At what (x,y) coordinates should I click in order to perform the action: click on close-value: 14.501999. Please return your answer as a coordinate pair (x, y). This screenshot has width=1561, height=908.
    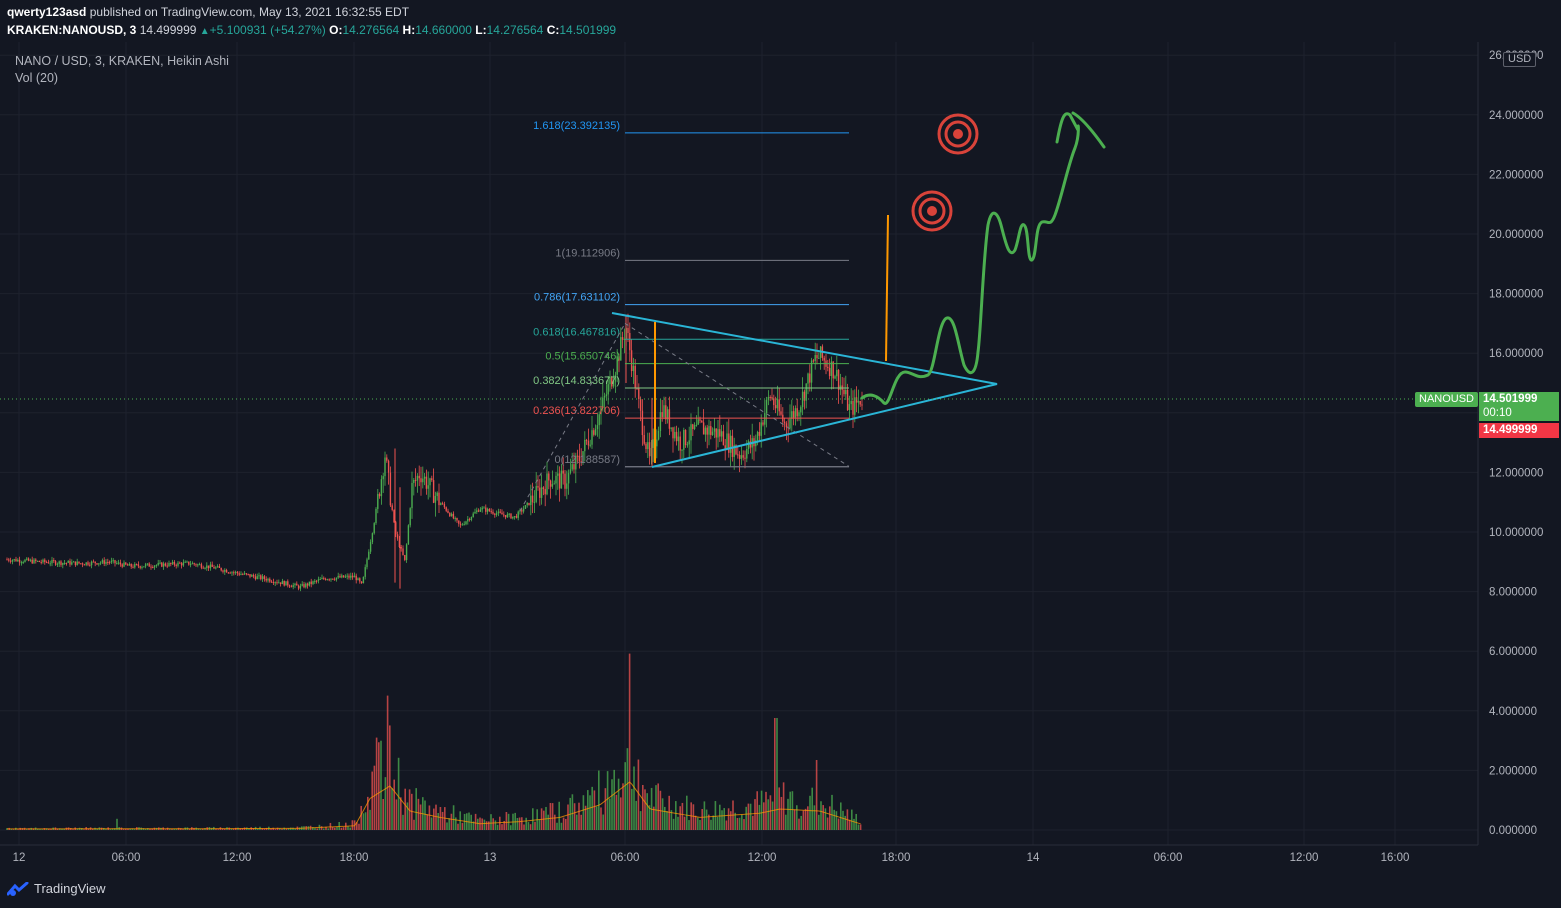
    Looking at the image, I should click on (588, 30).